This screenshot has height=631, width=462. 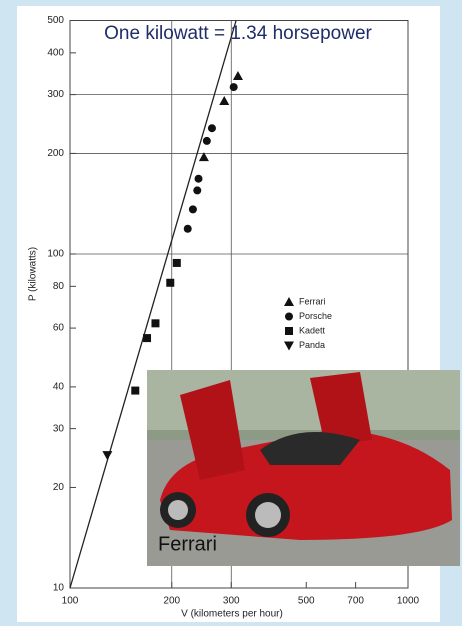 I want to click on x-tick-label: 700, so click(x=355, y=601).